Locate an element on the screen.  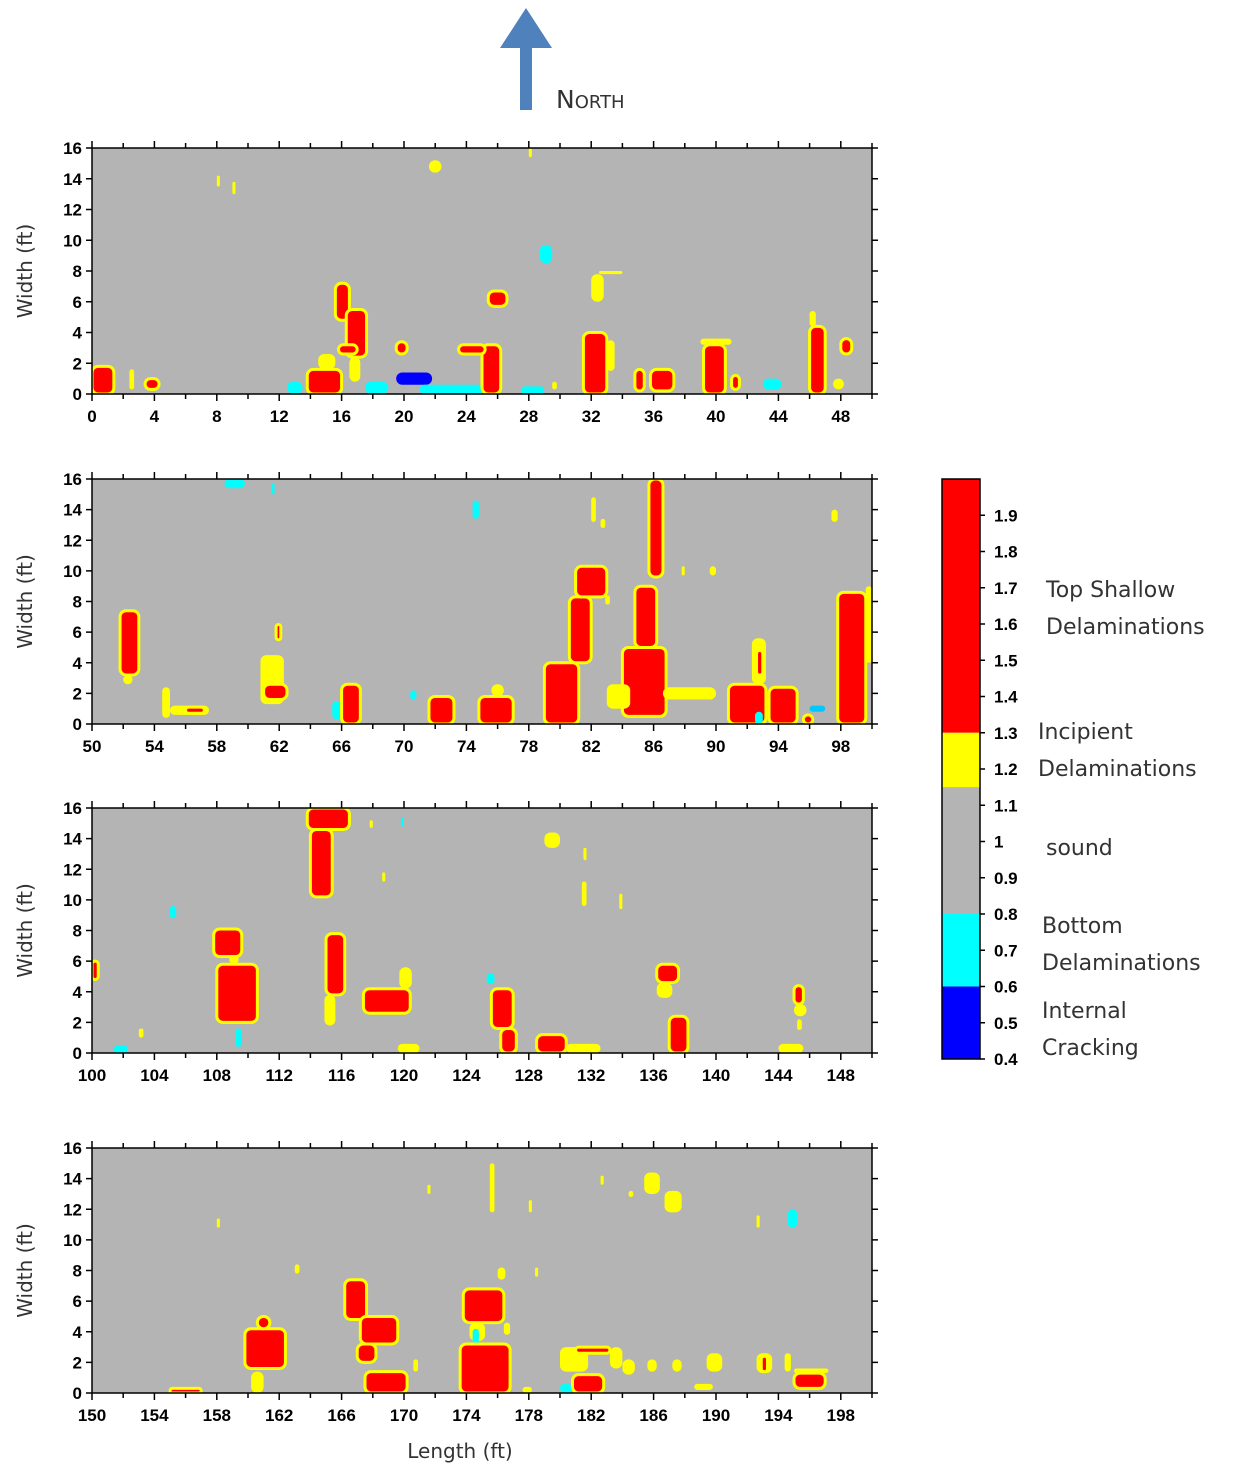
x-tick-label: 128 is located at coordinates (529, 1075).